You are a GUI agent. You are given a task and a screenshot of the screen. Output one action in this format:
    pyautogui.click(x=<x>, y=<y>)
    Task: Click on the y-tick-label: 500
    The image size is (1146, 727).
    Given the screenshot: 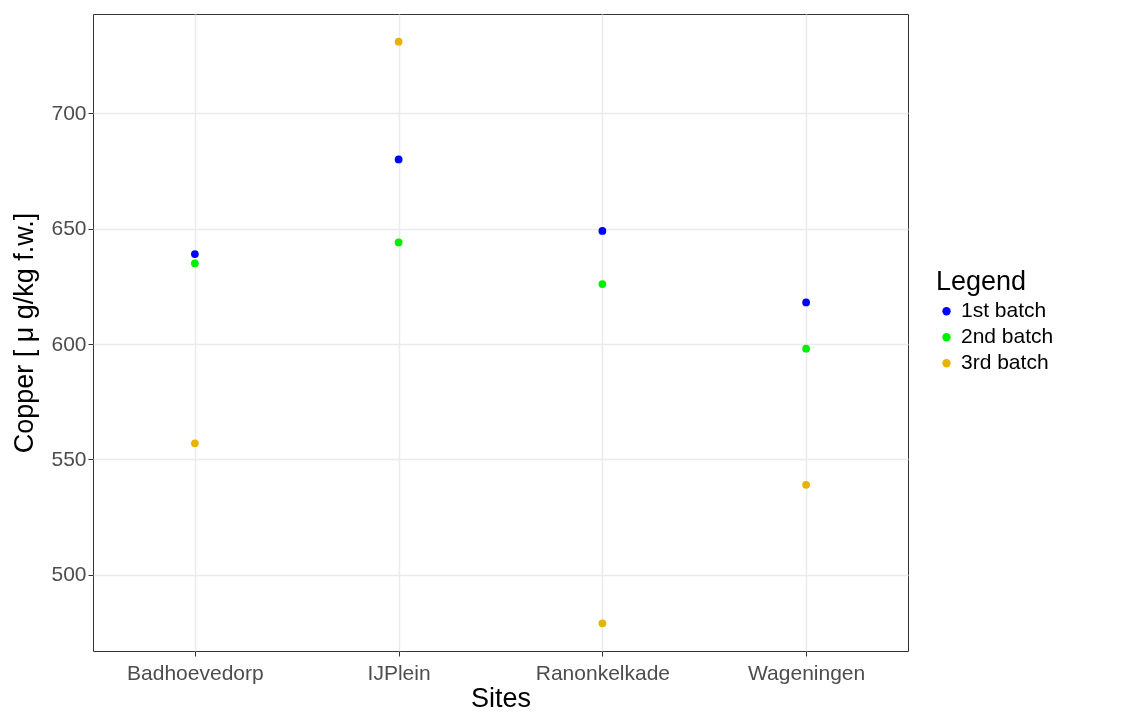 What is the action you would take?
    pyautogui.click(x=69, y=574)
    